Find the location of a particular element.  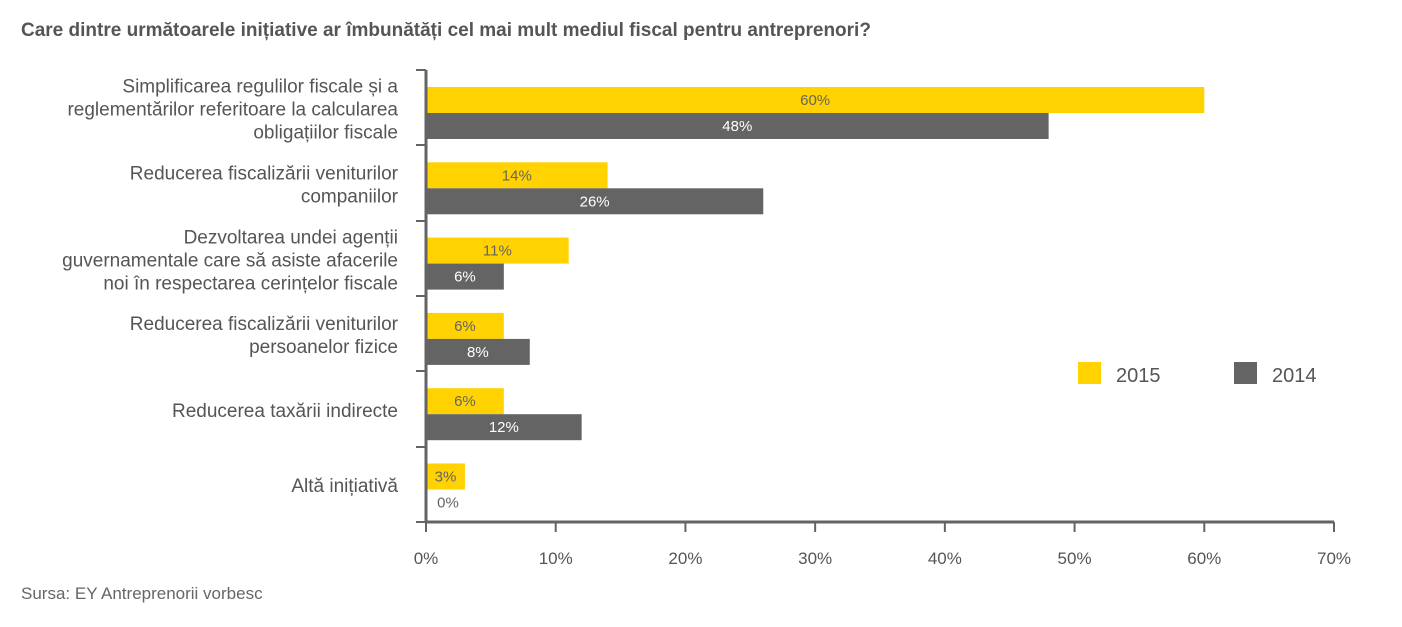

data-label-2014-0: 48% is located at coordinates (737, 126).